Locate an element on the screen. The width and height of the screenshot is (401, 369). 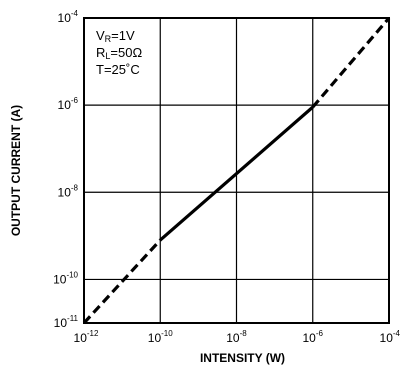
y-tick-labels: 10⁻⁴ 10⁻⁶ 10⁻⁸ 10⁻¹⁰ 10⁻¹¹ is located at coordinates (65, 169).